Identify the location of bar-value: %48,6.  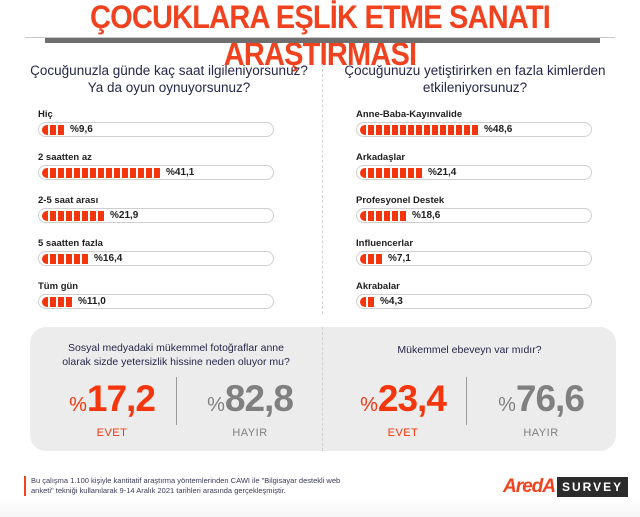
(498, 129).